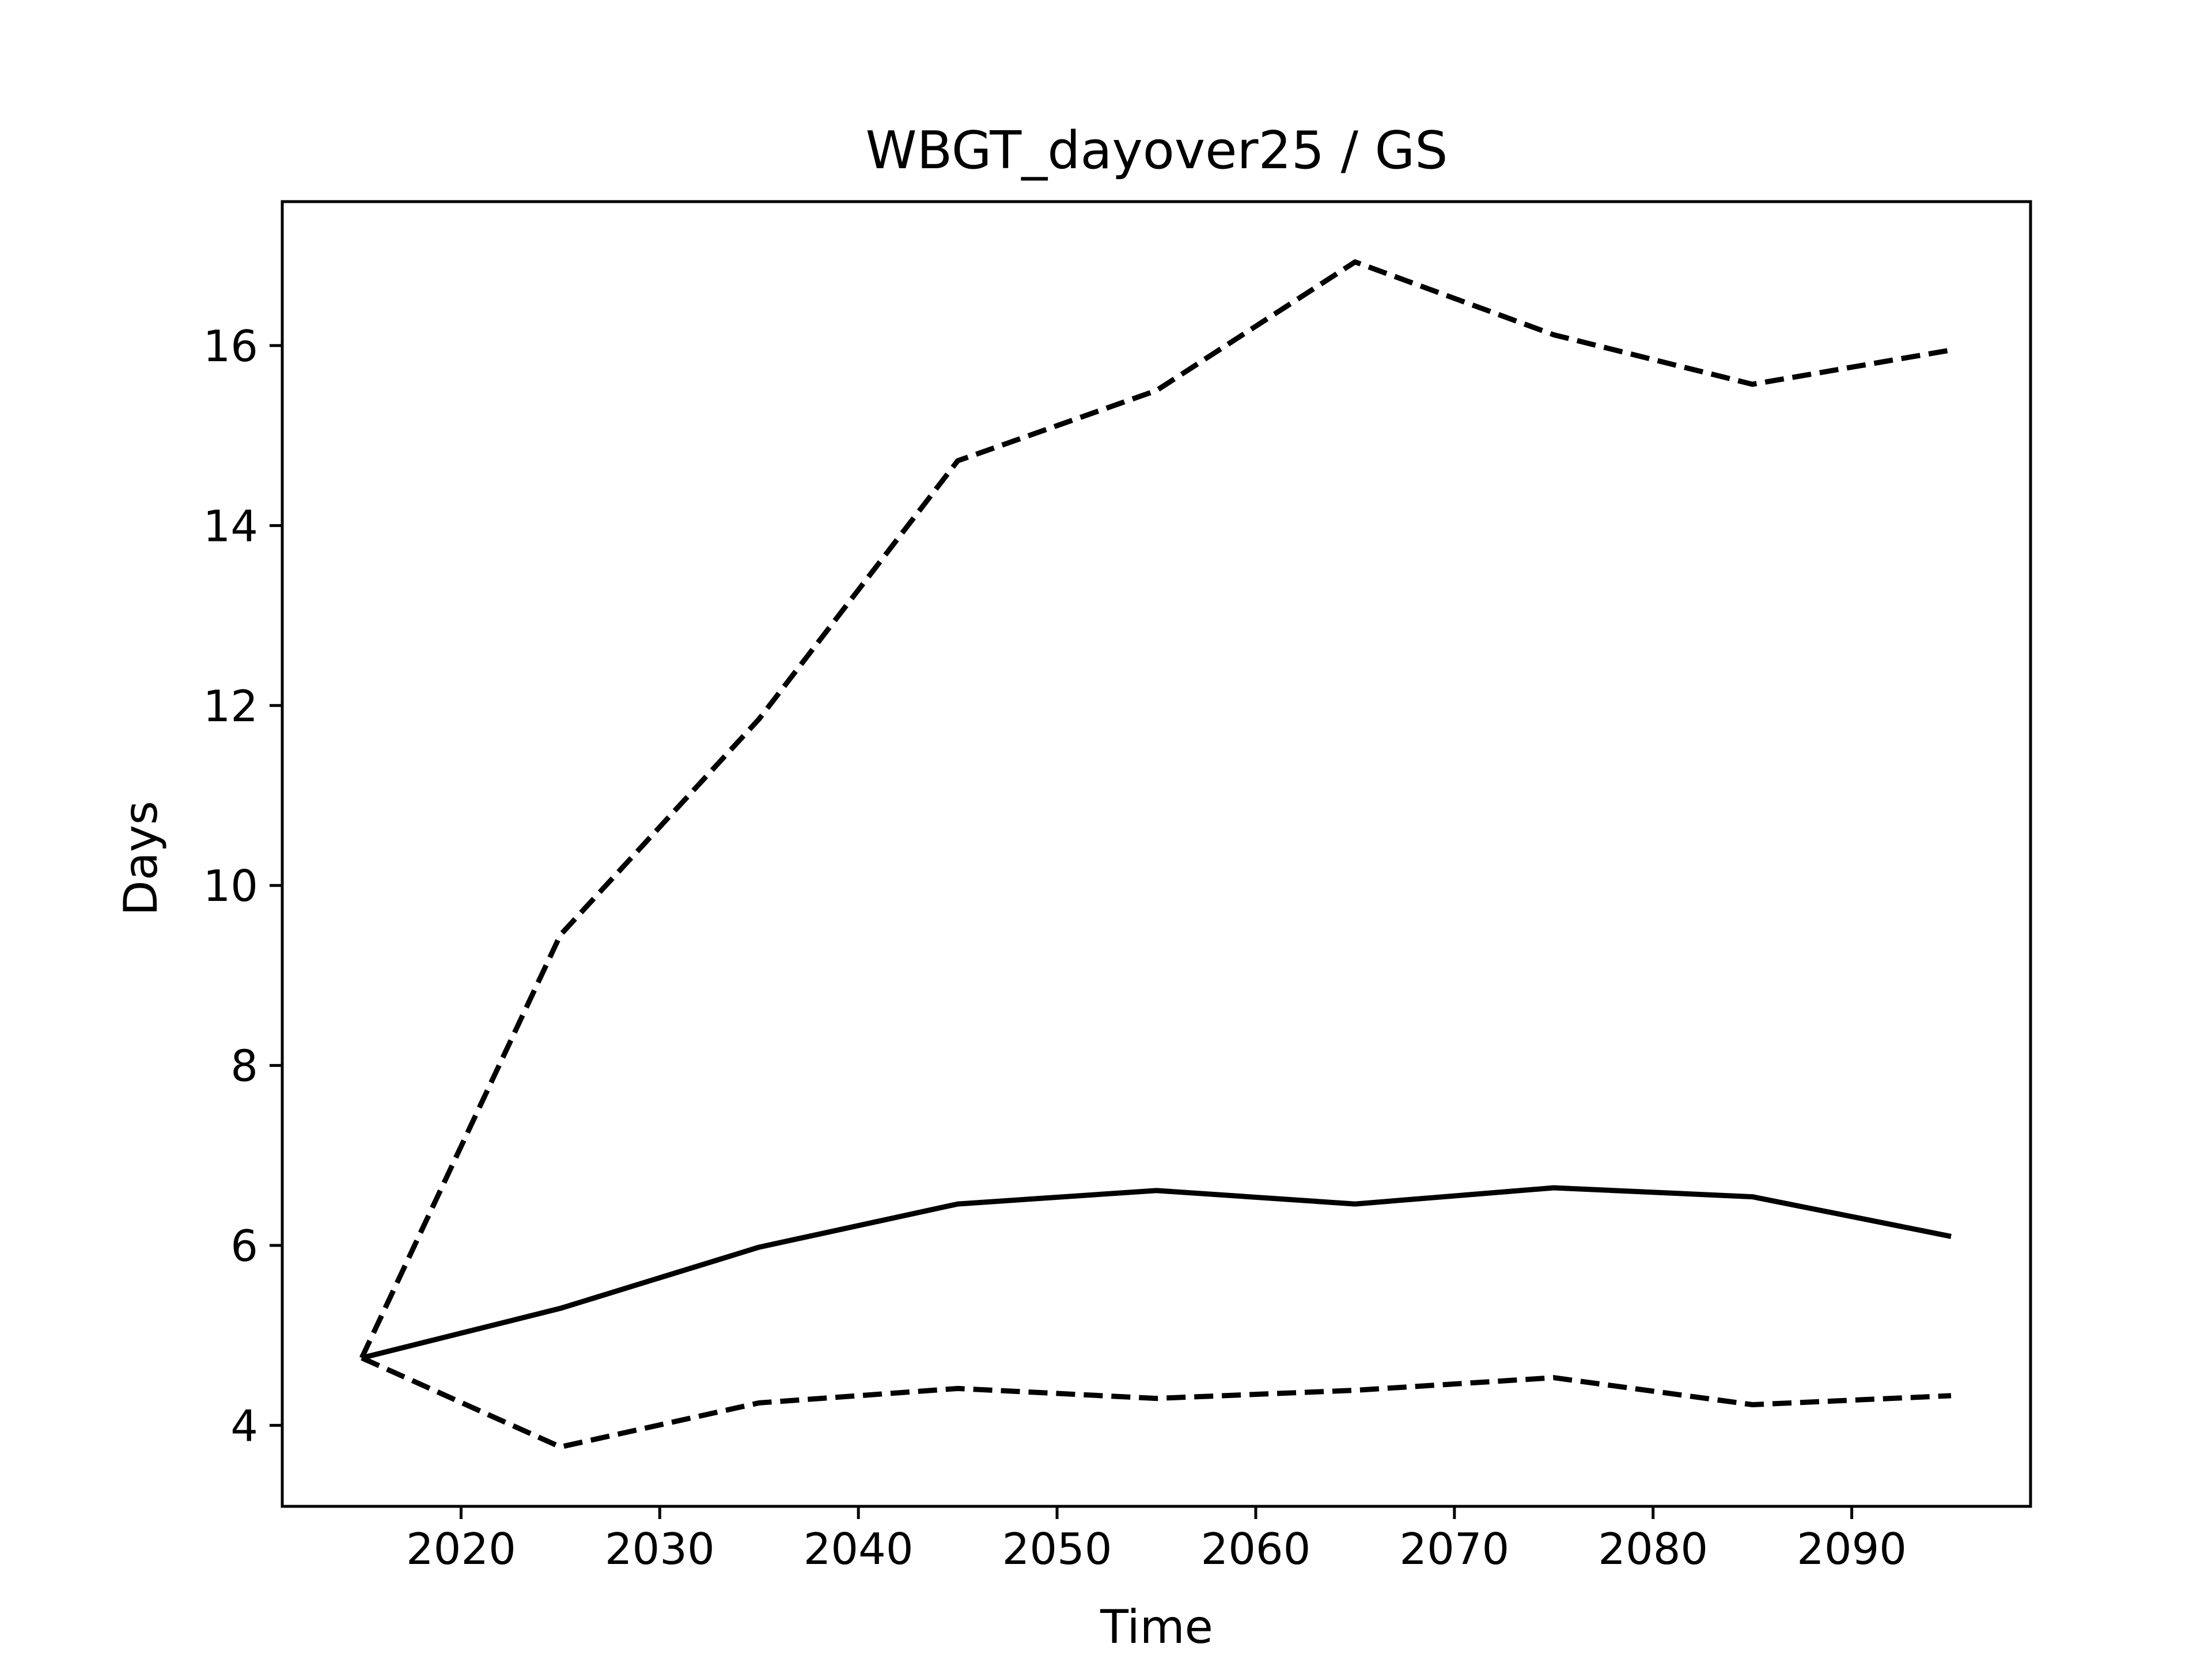 The height and width of the screenshot is (1659, 2212). Describe the element at coordinates (244, 1425) in the screenshot. I see `y-tick-label: 4` at that location.